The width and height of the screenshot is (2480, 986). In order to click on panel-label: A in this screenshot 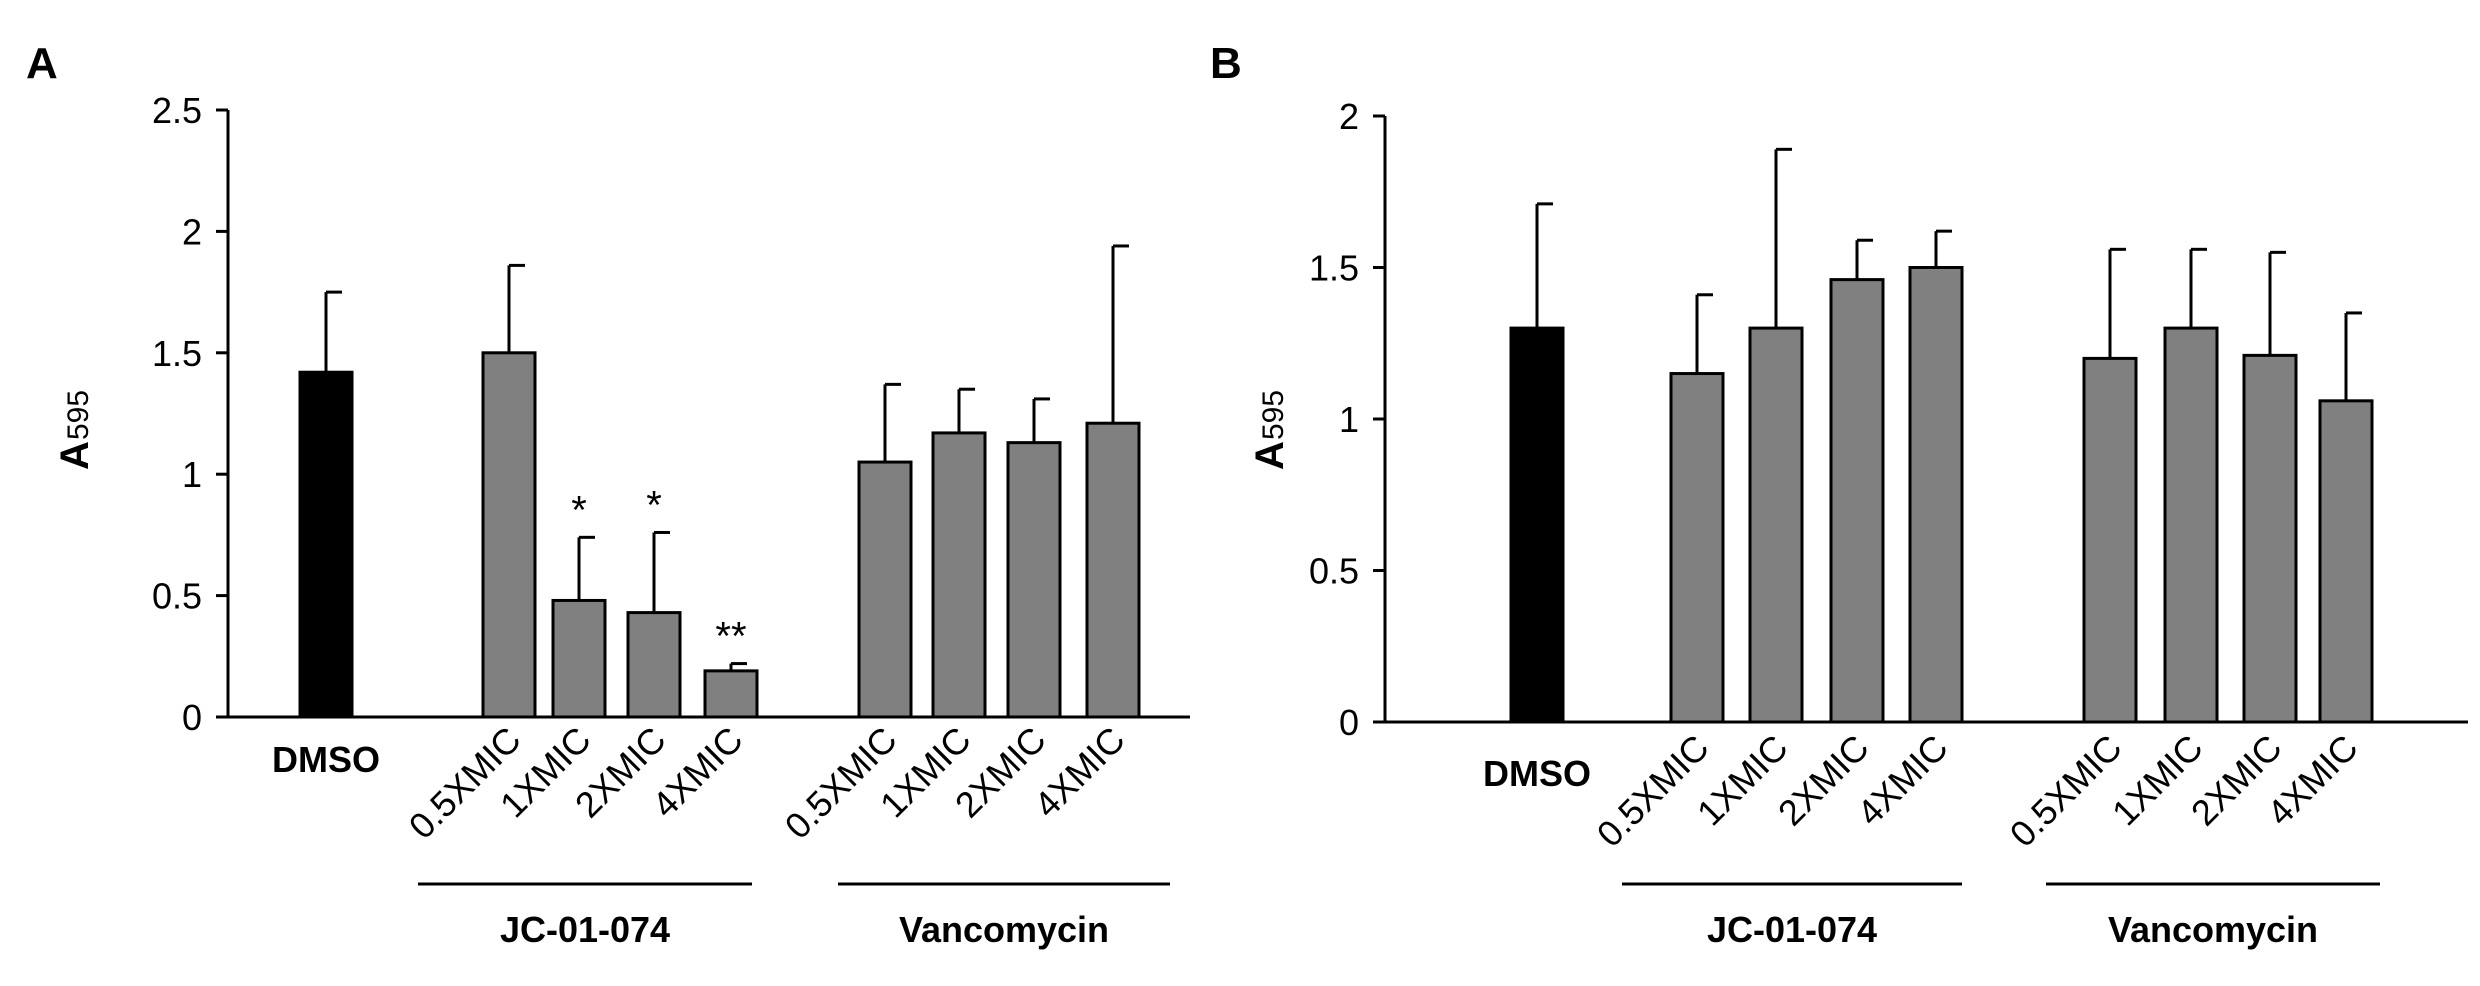, I will do `click(42, 63)`.